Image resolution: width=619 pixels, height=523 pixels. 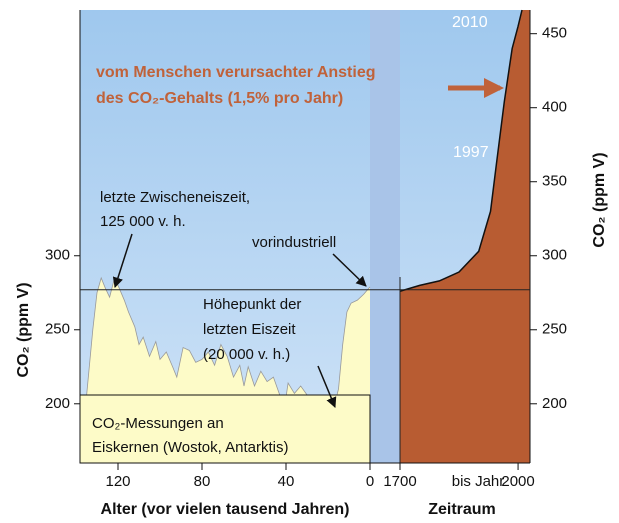 What do you see at coordinates (249, 329) in the screenshot?
I see `annotation: letzten Eiszeit` at bounding box center [249, 329].